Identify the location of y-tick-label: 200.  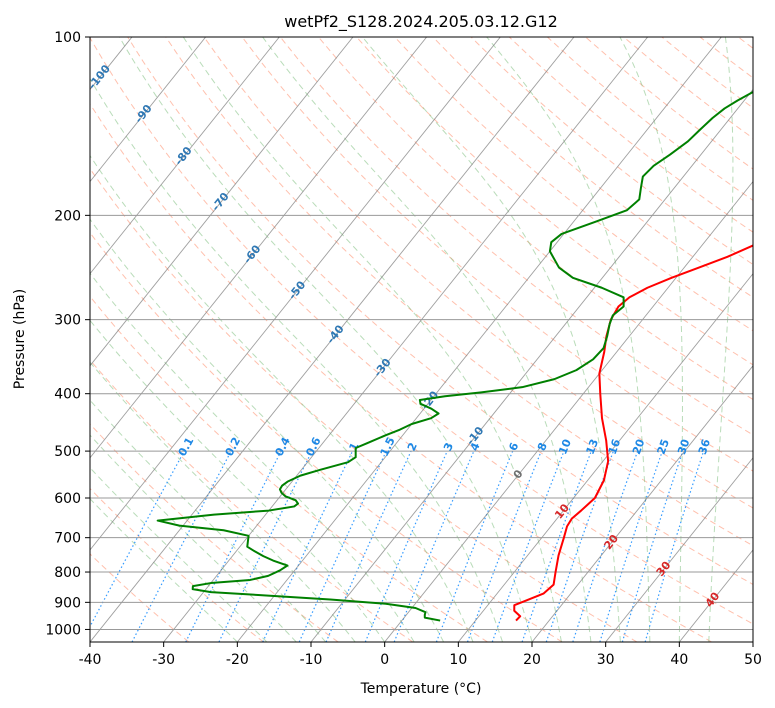
(67, 216).